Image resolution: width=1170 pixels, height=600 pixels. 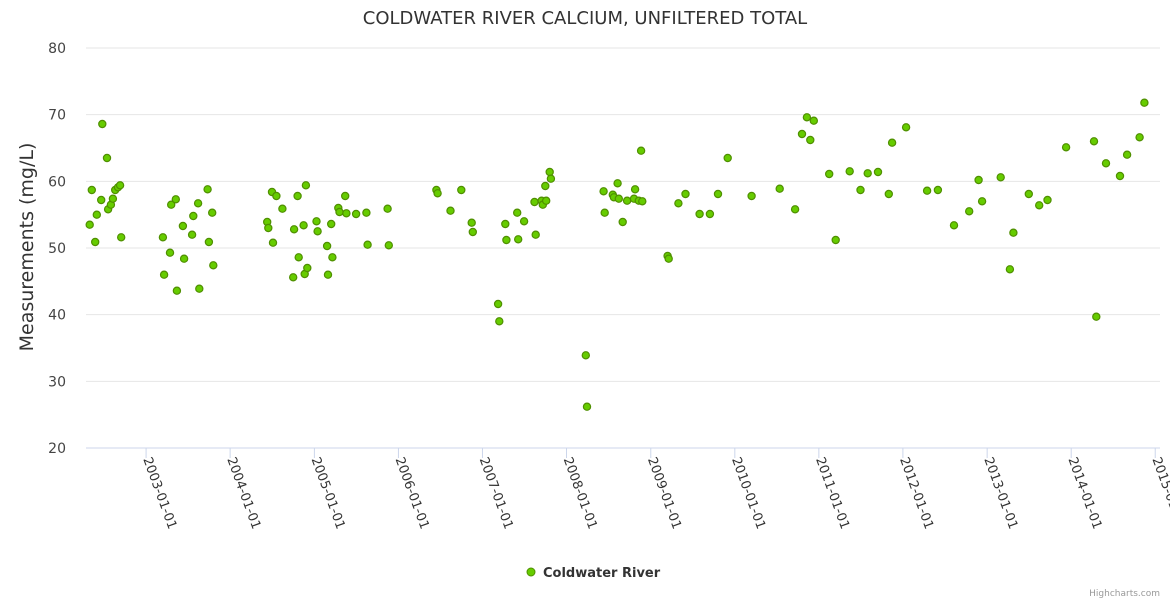 What do you see at coordinates (602, 573) in the screenshot?
I see `legend-item-coldwater-river: Coldwater River` at bounding box center [602, 573].